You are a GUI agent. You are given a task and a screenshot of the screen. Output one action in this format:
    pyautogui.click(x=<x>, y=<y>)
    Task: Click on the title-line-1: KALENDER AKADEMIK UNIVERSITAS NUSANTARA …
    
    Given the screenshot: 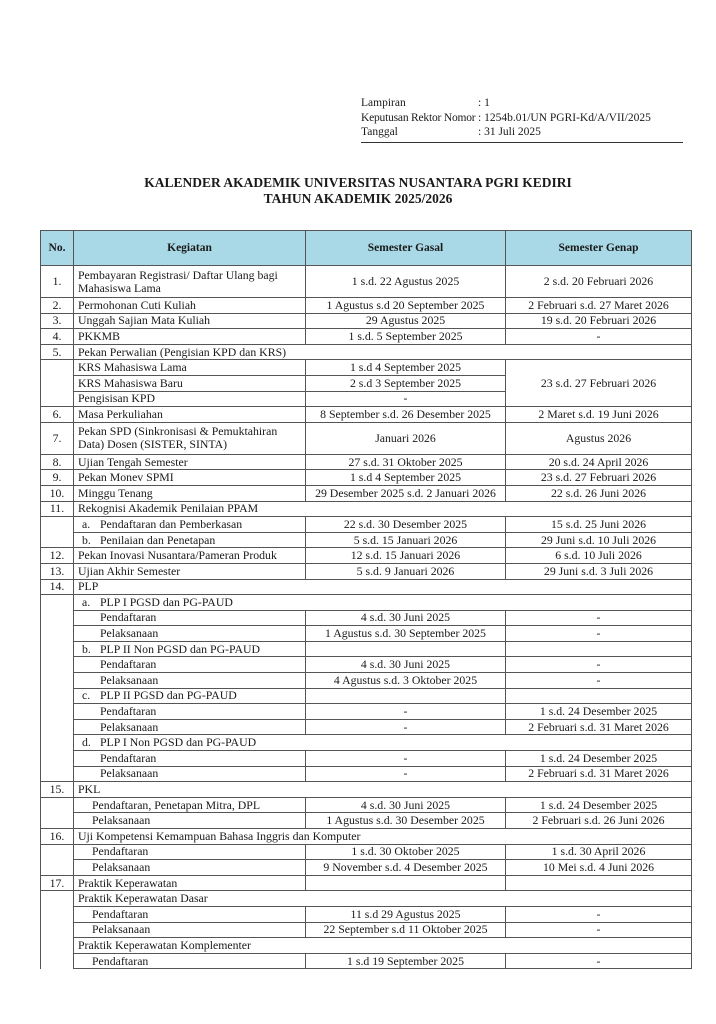 What is the action you would take?
    pyautogui.click(x=358, y=182)
    